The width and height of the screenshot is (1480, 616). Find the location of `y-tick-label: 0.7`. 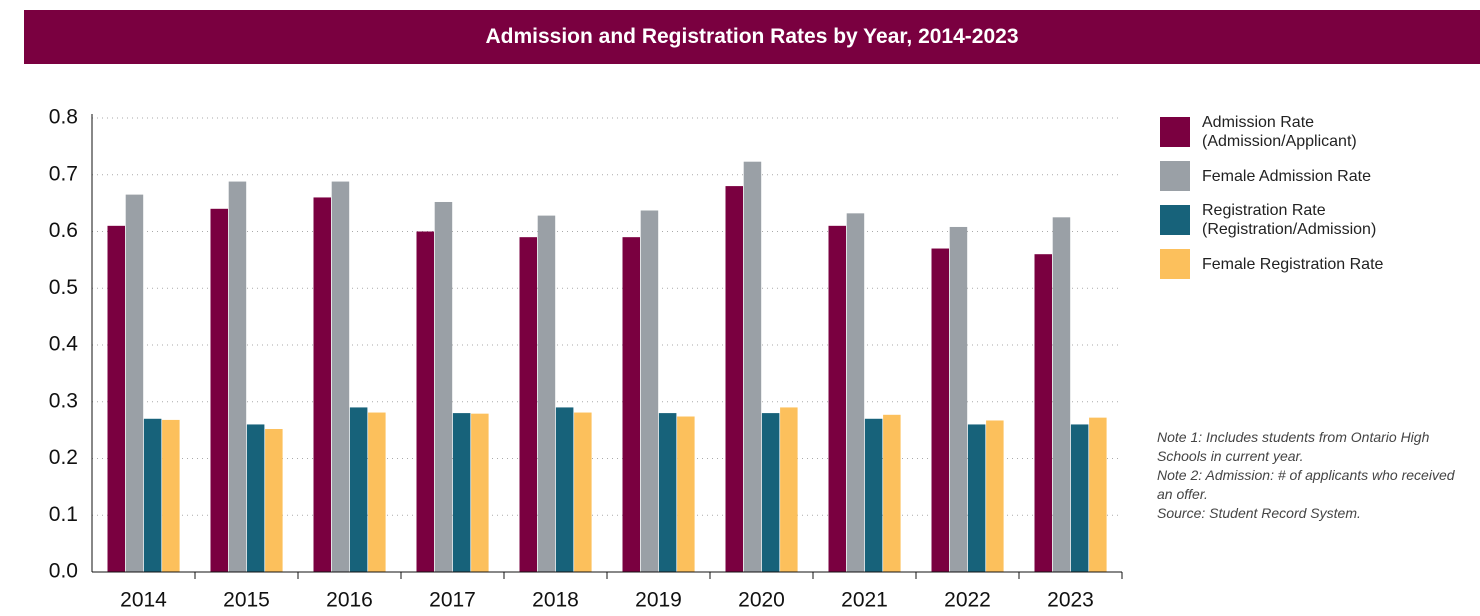

y-tick-label: 0.7 is located at coordinates (63, 173).